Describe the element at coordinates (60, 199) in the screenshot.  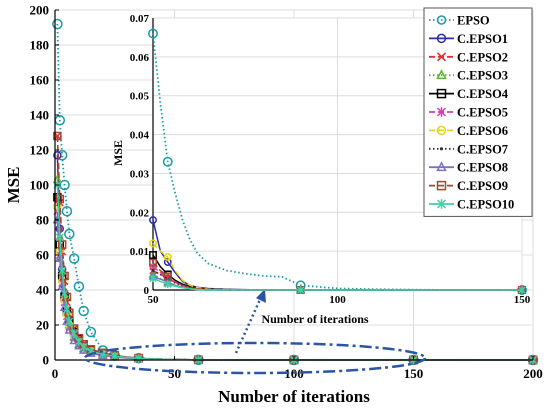
I see `main-point-9-1-shape` at that location.